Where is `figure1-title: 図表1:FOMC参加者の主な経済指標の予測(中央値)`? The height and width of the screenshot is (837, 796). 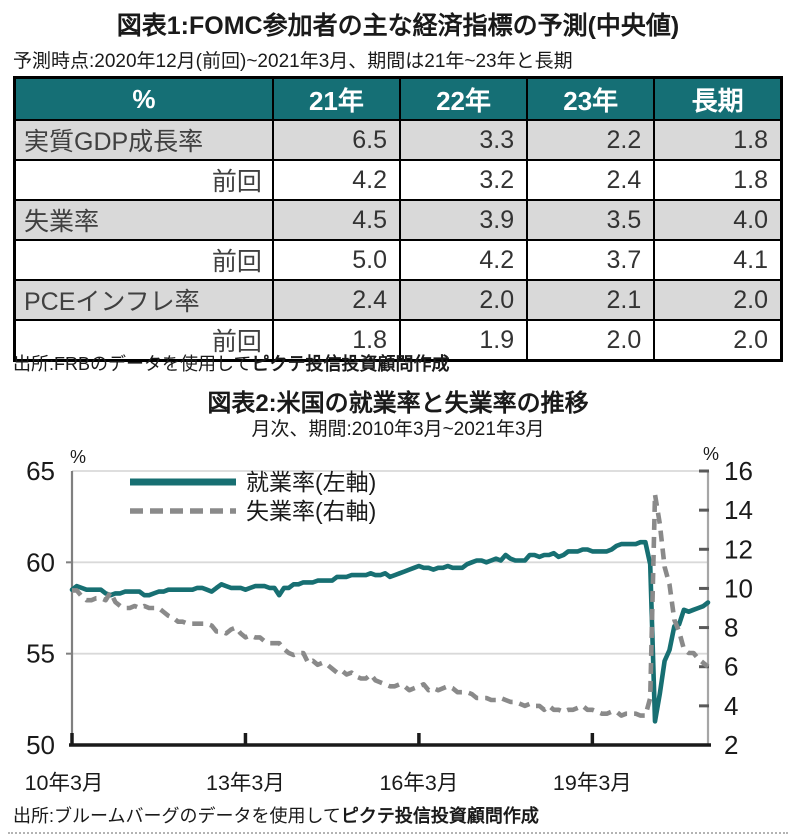 figure1-title: 図表1:FOMC参加者の主な経済指標の予測(中央値) is located at coordinates (398, 26).